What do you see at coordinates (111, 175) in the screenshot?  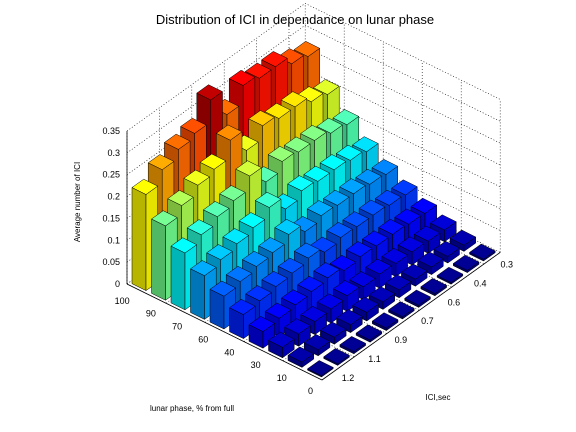 I see `z-tick-label: 0.25` at bounding box center [111, 175].